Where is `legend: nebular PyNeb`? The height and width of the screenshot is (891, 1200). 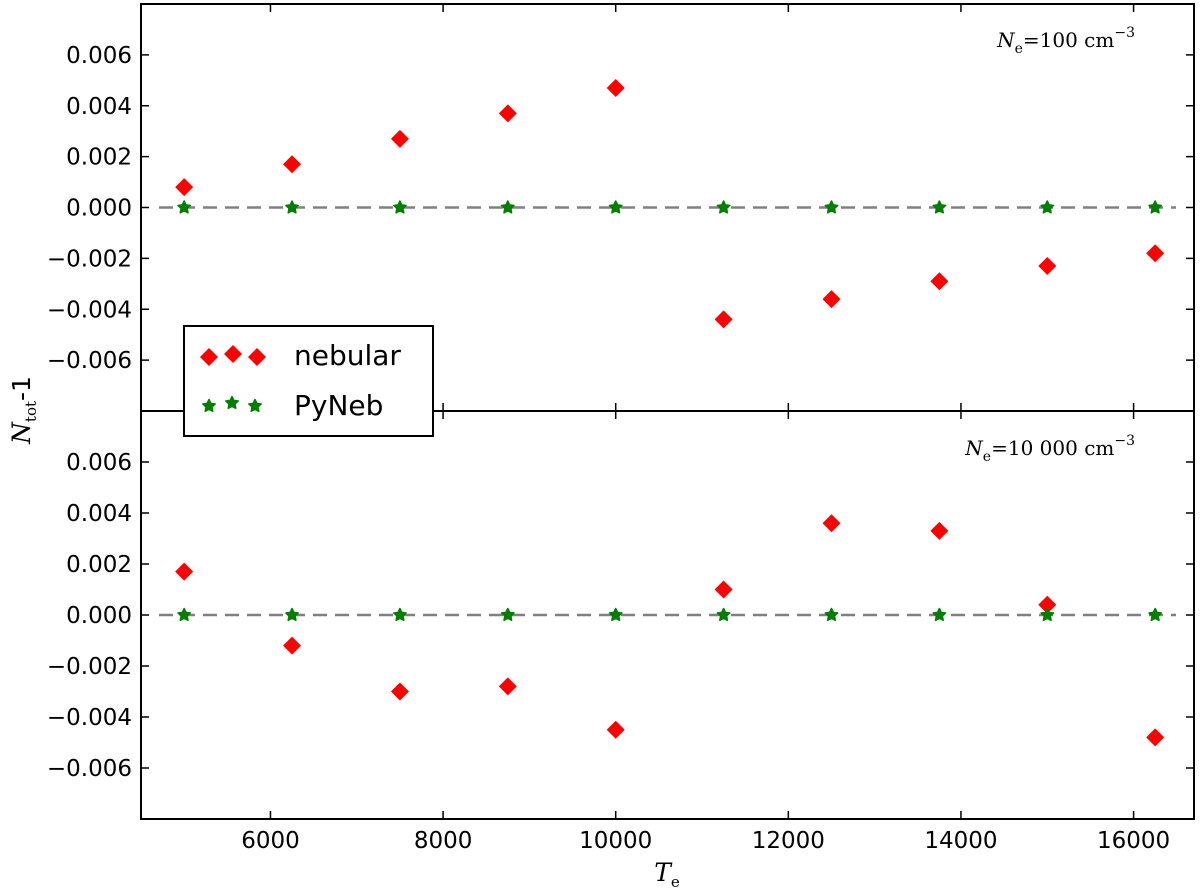 legend: nebular PyNeb is located at coordinates (308, 381).